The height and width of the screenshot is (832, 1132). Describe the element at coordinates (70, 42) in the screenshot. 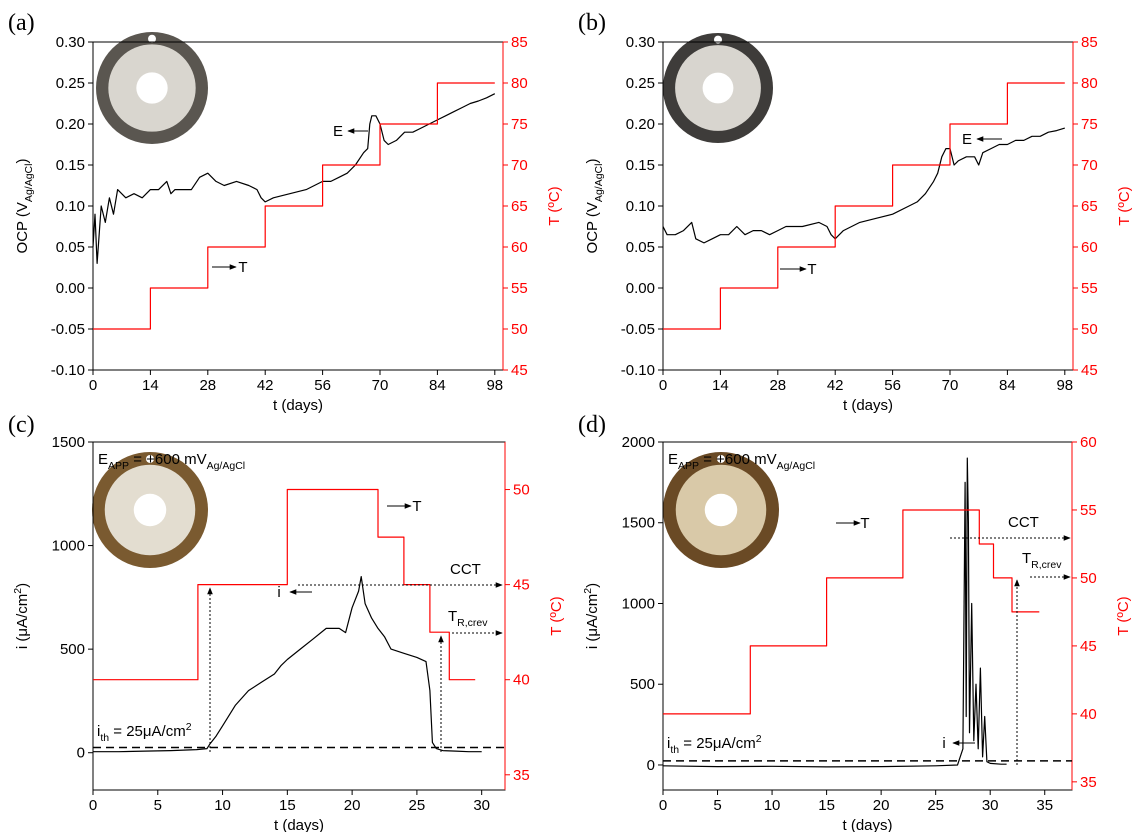

I see `y-tick-label: 0.30` at that location.